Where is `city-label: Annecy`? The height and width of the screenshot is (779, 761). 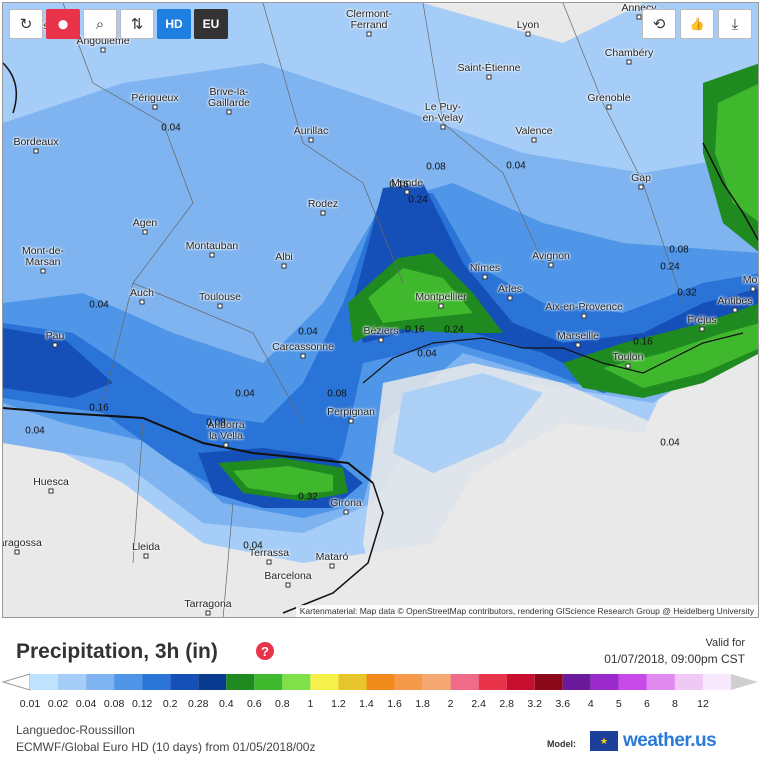
city-label: Annecy is located at coordinates (639, 8).